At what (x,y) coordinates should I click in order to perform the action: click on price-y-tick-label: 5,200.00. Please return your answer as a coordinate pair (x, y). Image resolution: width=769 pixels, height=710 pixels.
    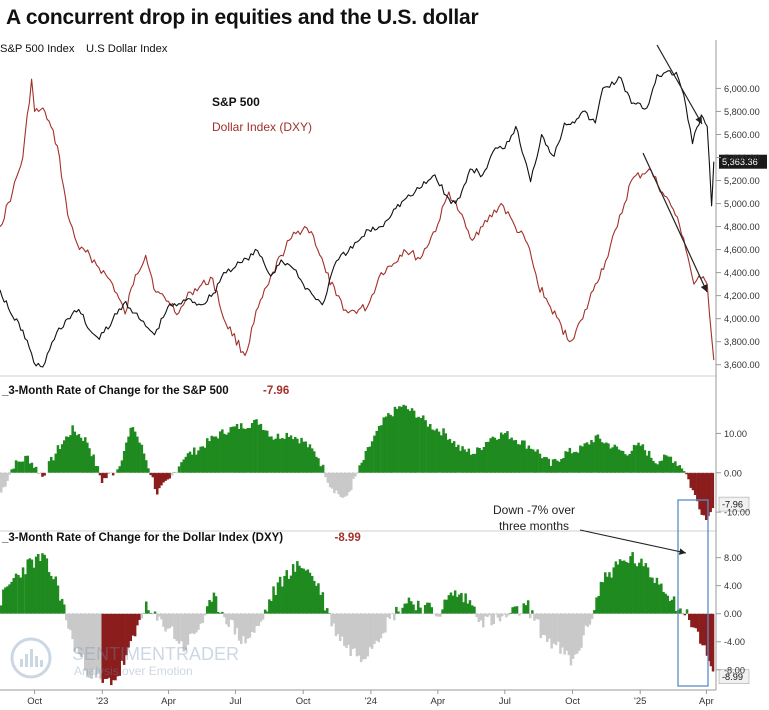
    Looking at the image, I should click on (742, 181).